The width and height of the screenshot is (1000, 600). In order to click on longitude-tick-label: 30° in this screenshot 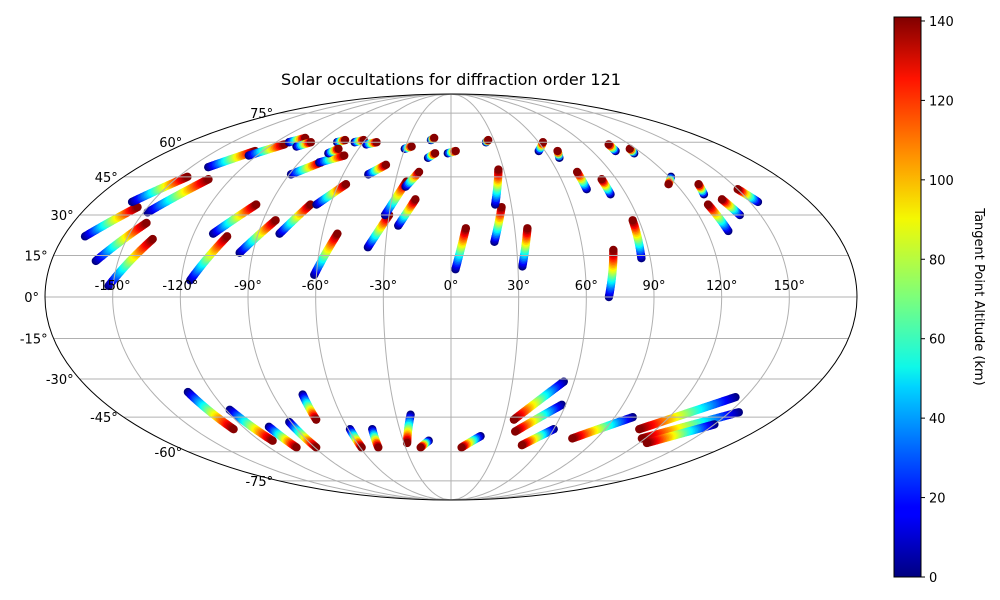, I will do `click(518, 286)`.